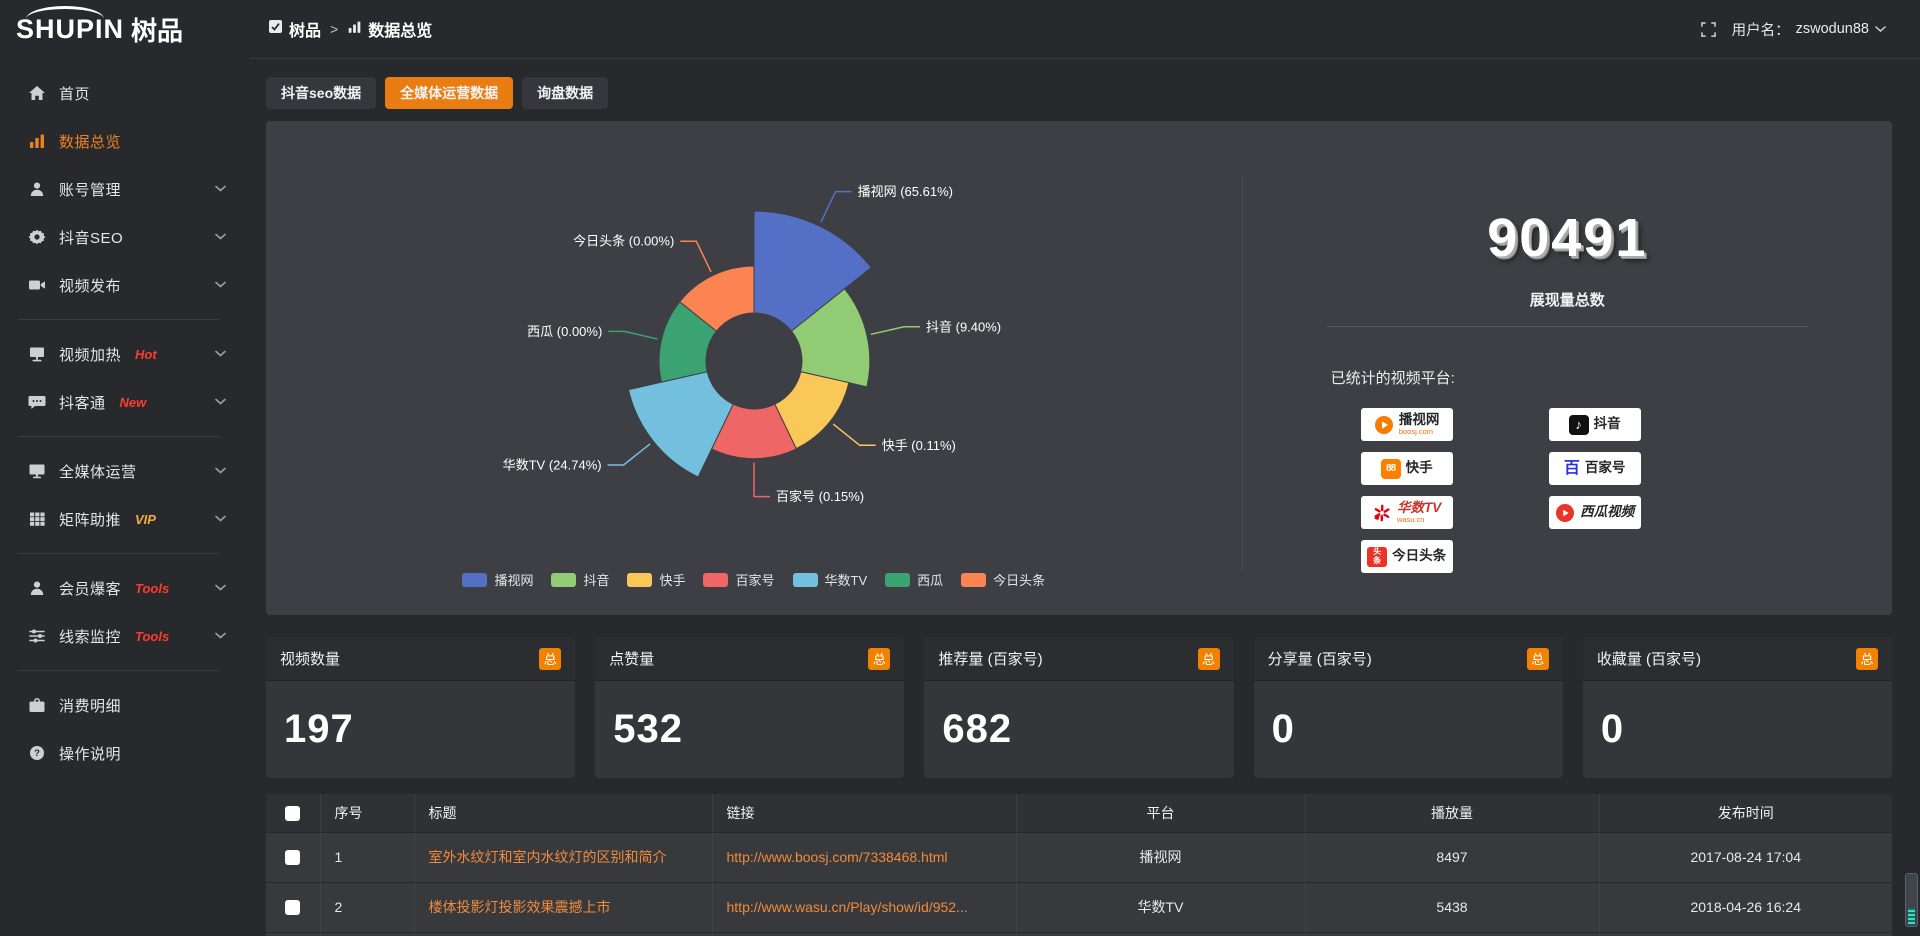 This screenshot has height=936, width=1920. What do you see at coordinates (565, 93) in the screenshot?
I see `tab-3: 询盘数据` at bounding box center [565, 93].